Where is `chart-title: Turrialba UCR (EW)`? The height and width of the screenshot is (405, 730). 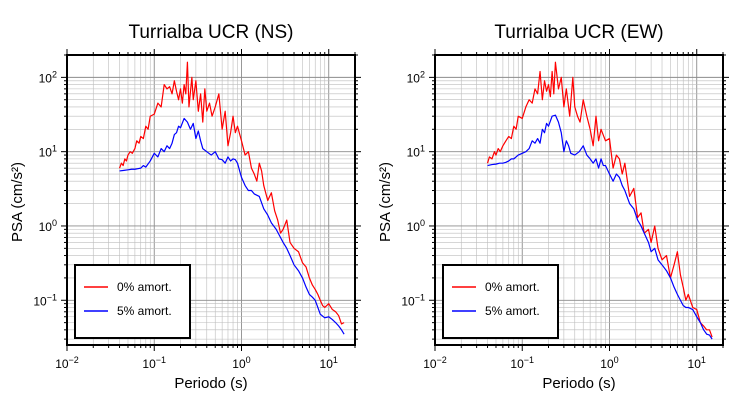 chart-title: Turrialba UCR (EW) is located at coordinates (578, 32).